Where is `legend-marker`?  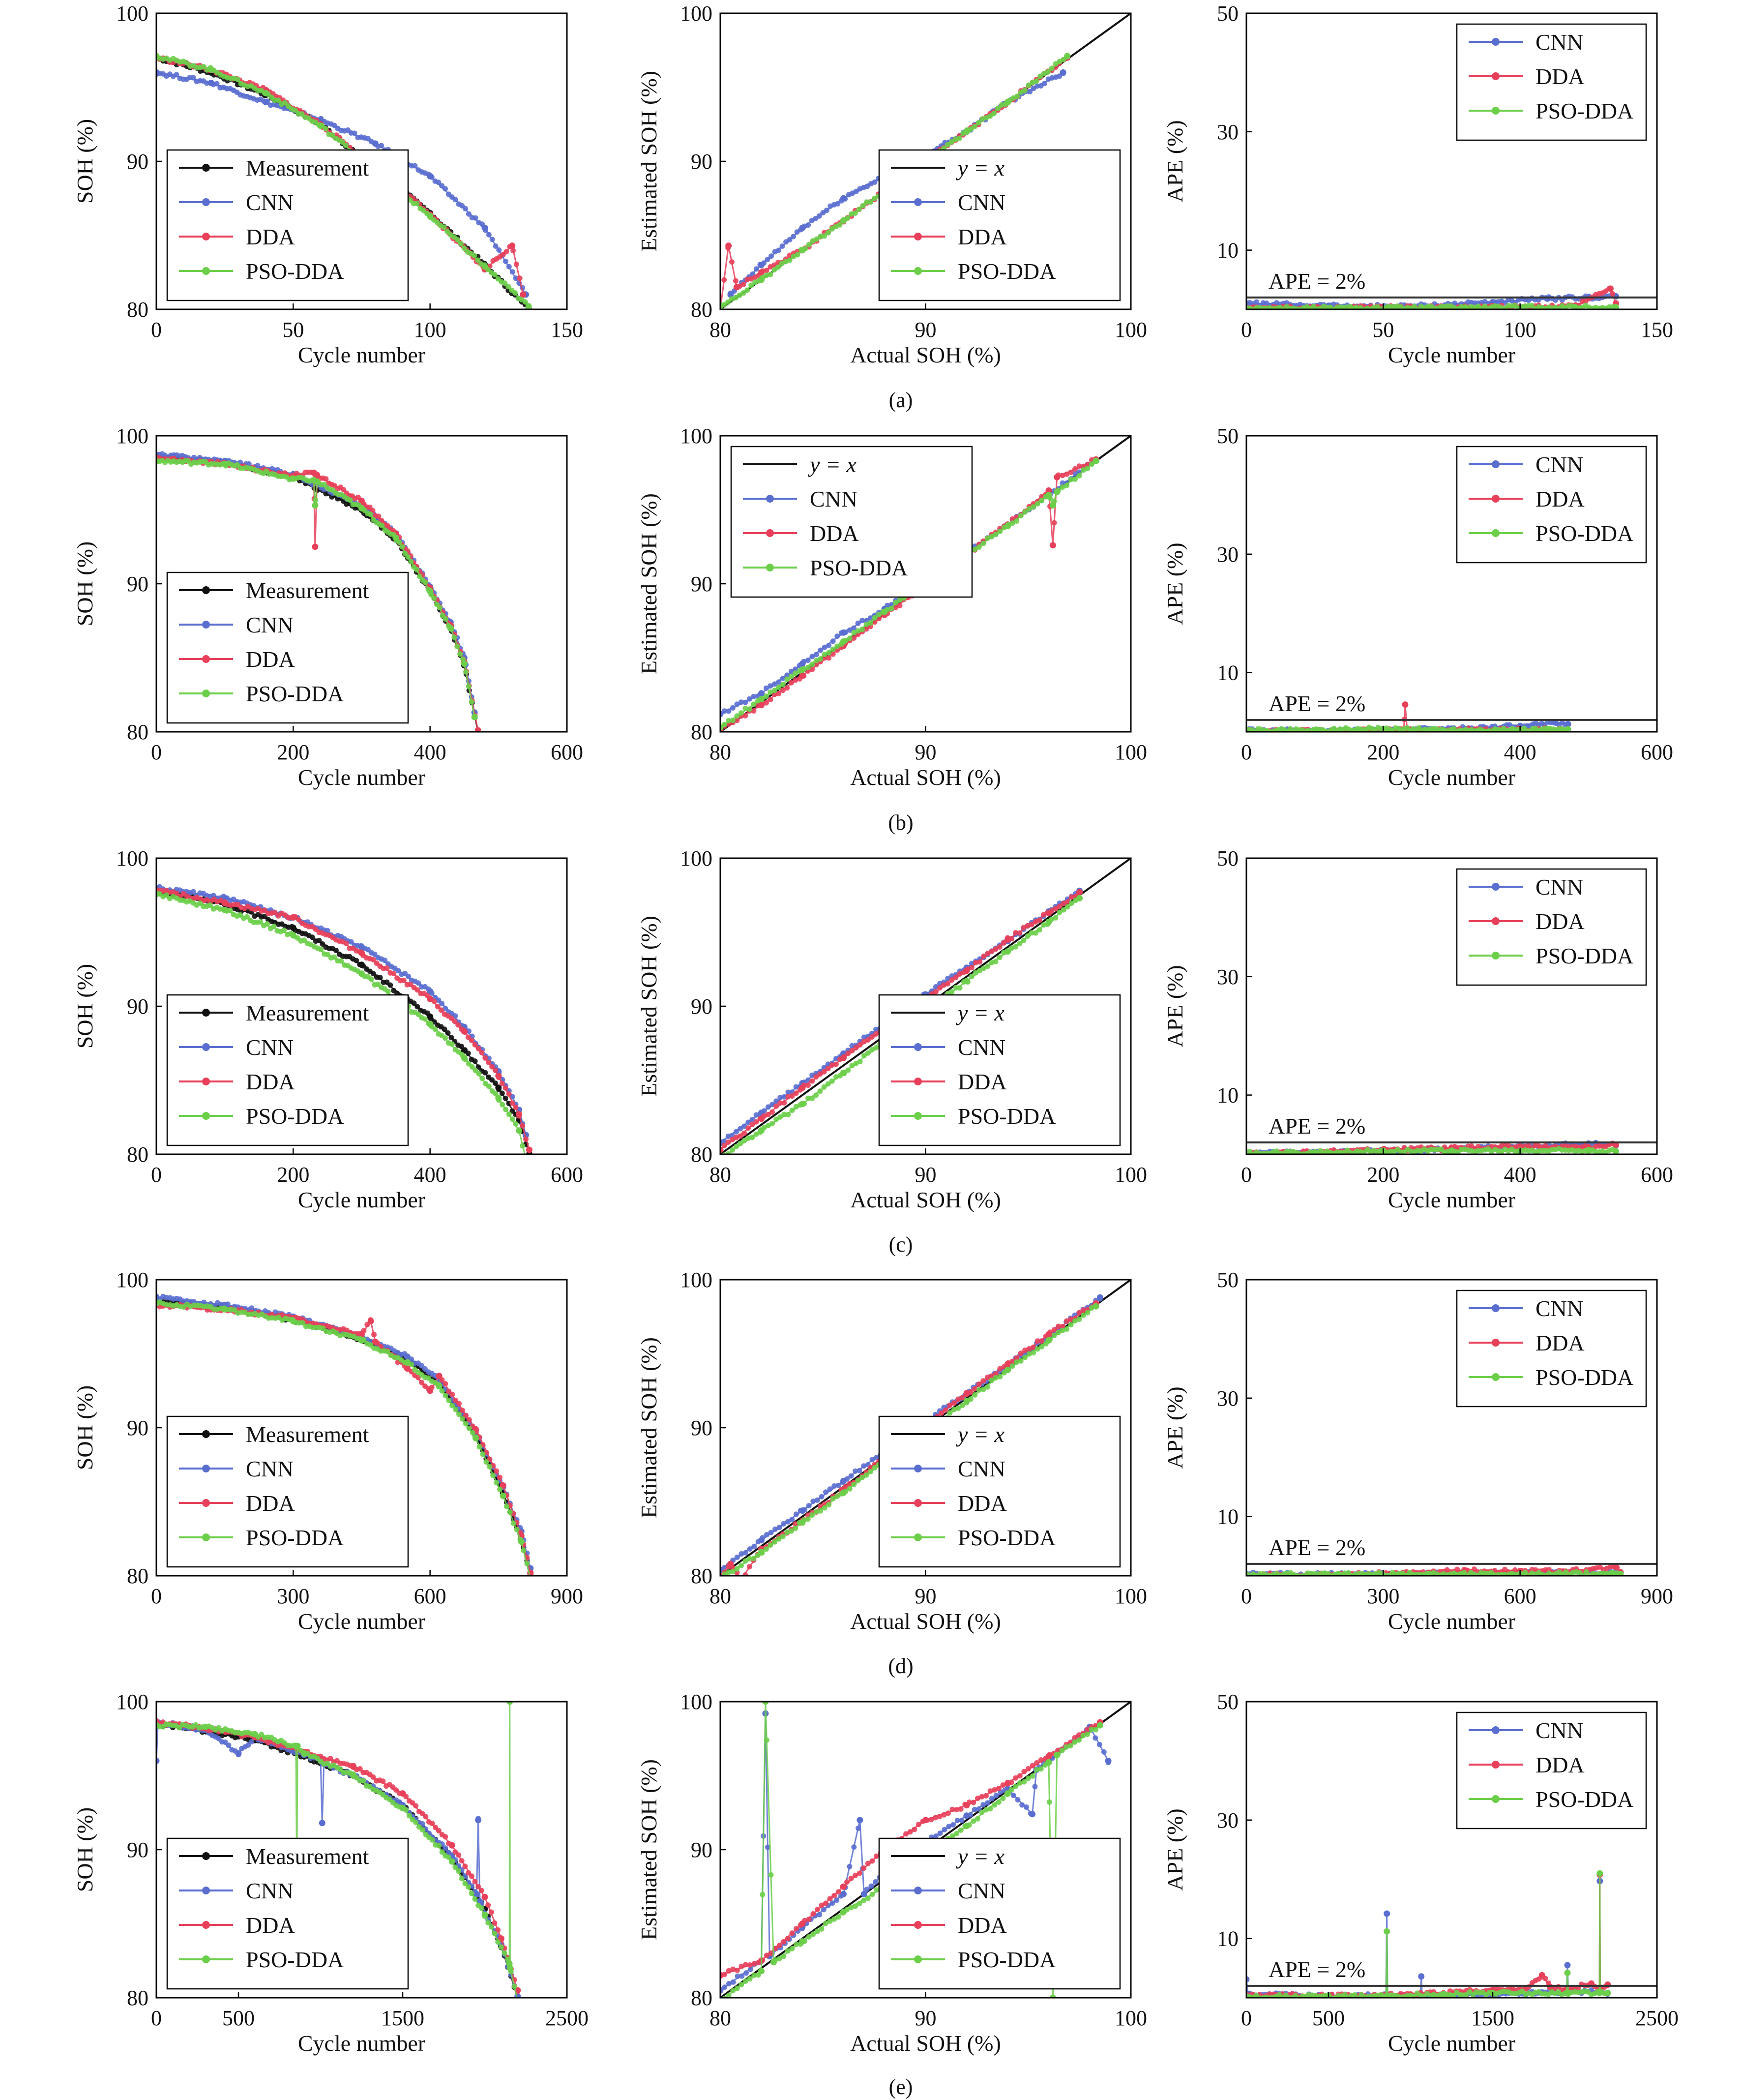 legend-marker is located at coordinates (1496, 1343).